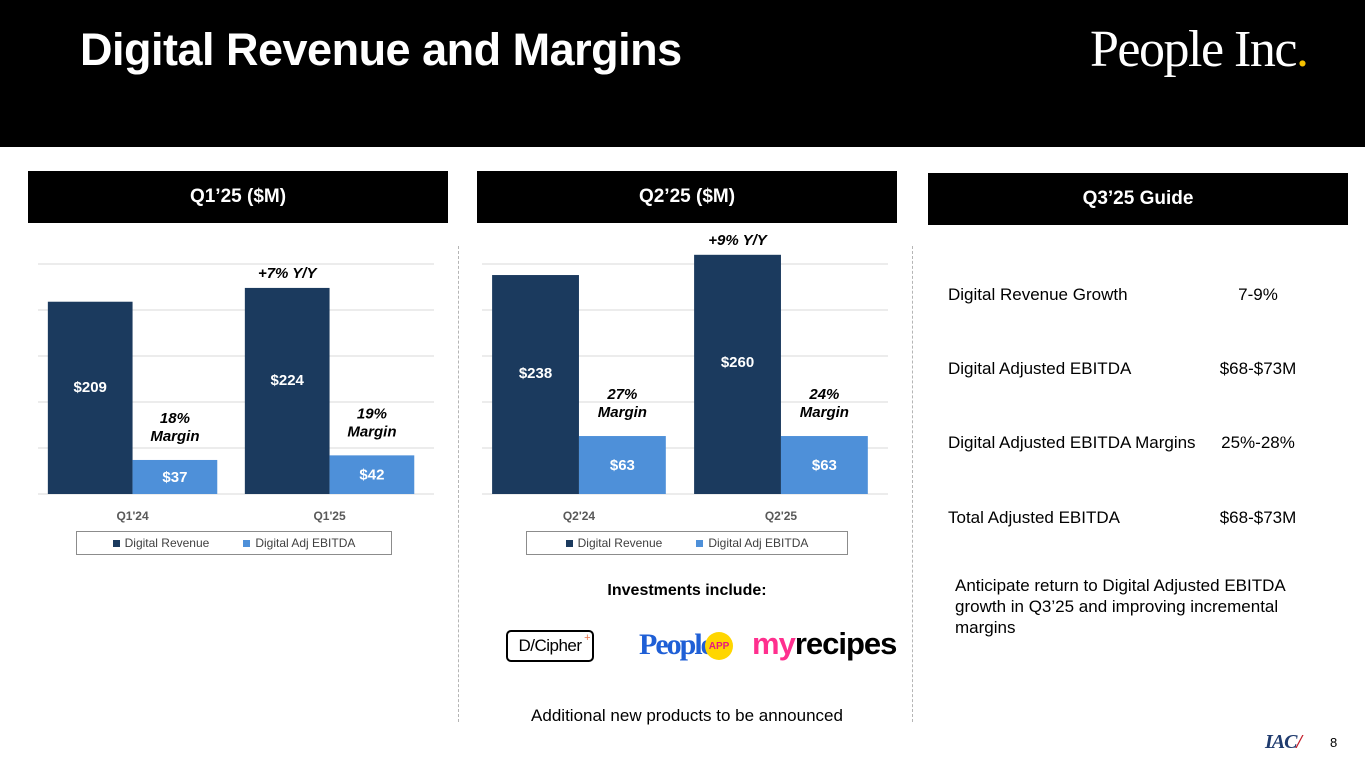  What do you see at coordinates (1193, 49) in the screenshot?
I see `logo-text: People Inc` at bounding box center [1193, 49].